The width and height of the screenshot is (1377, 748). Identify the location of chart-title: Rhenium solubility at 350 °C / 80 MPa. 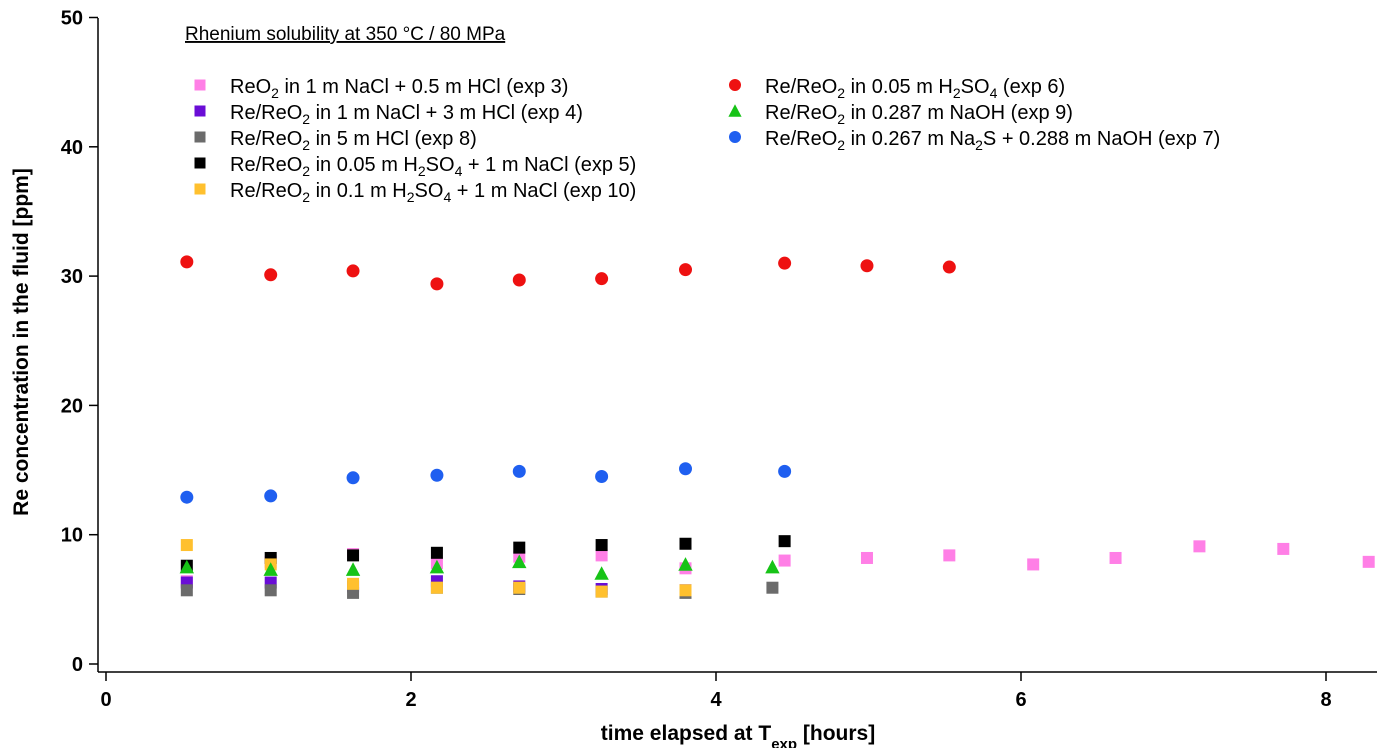
(345, 34).